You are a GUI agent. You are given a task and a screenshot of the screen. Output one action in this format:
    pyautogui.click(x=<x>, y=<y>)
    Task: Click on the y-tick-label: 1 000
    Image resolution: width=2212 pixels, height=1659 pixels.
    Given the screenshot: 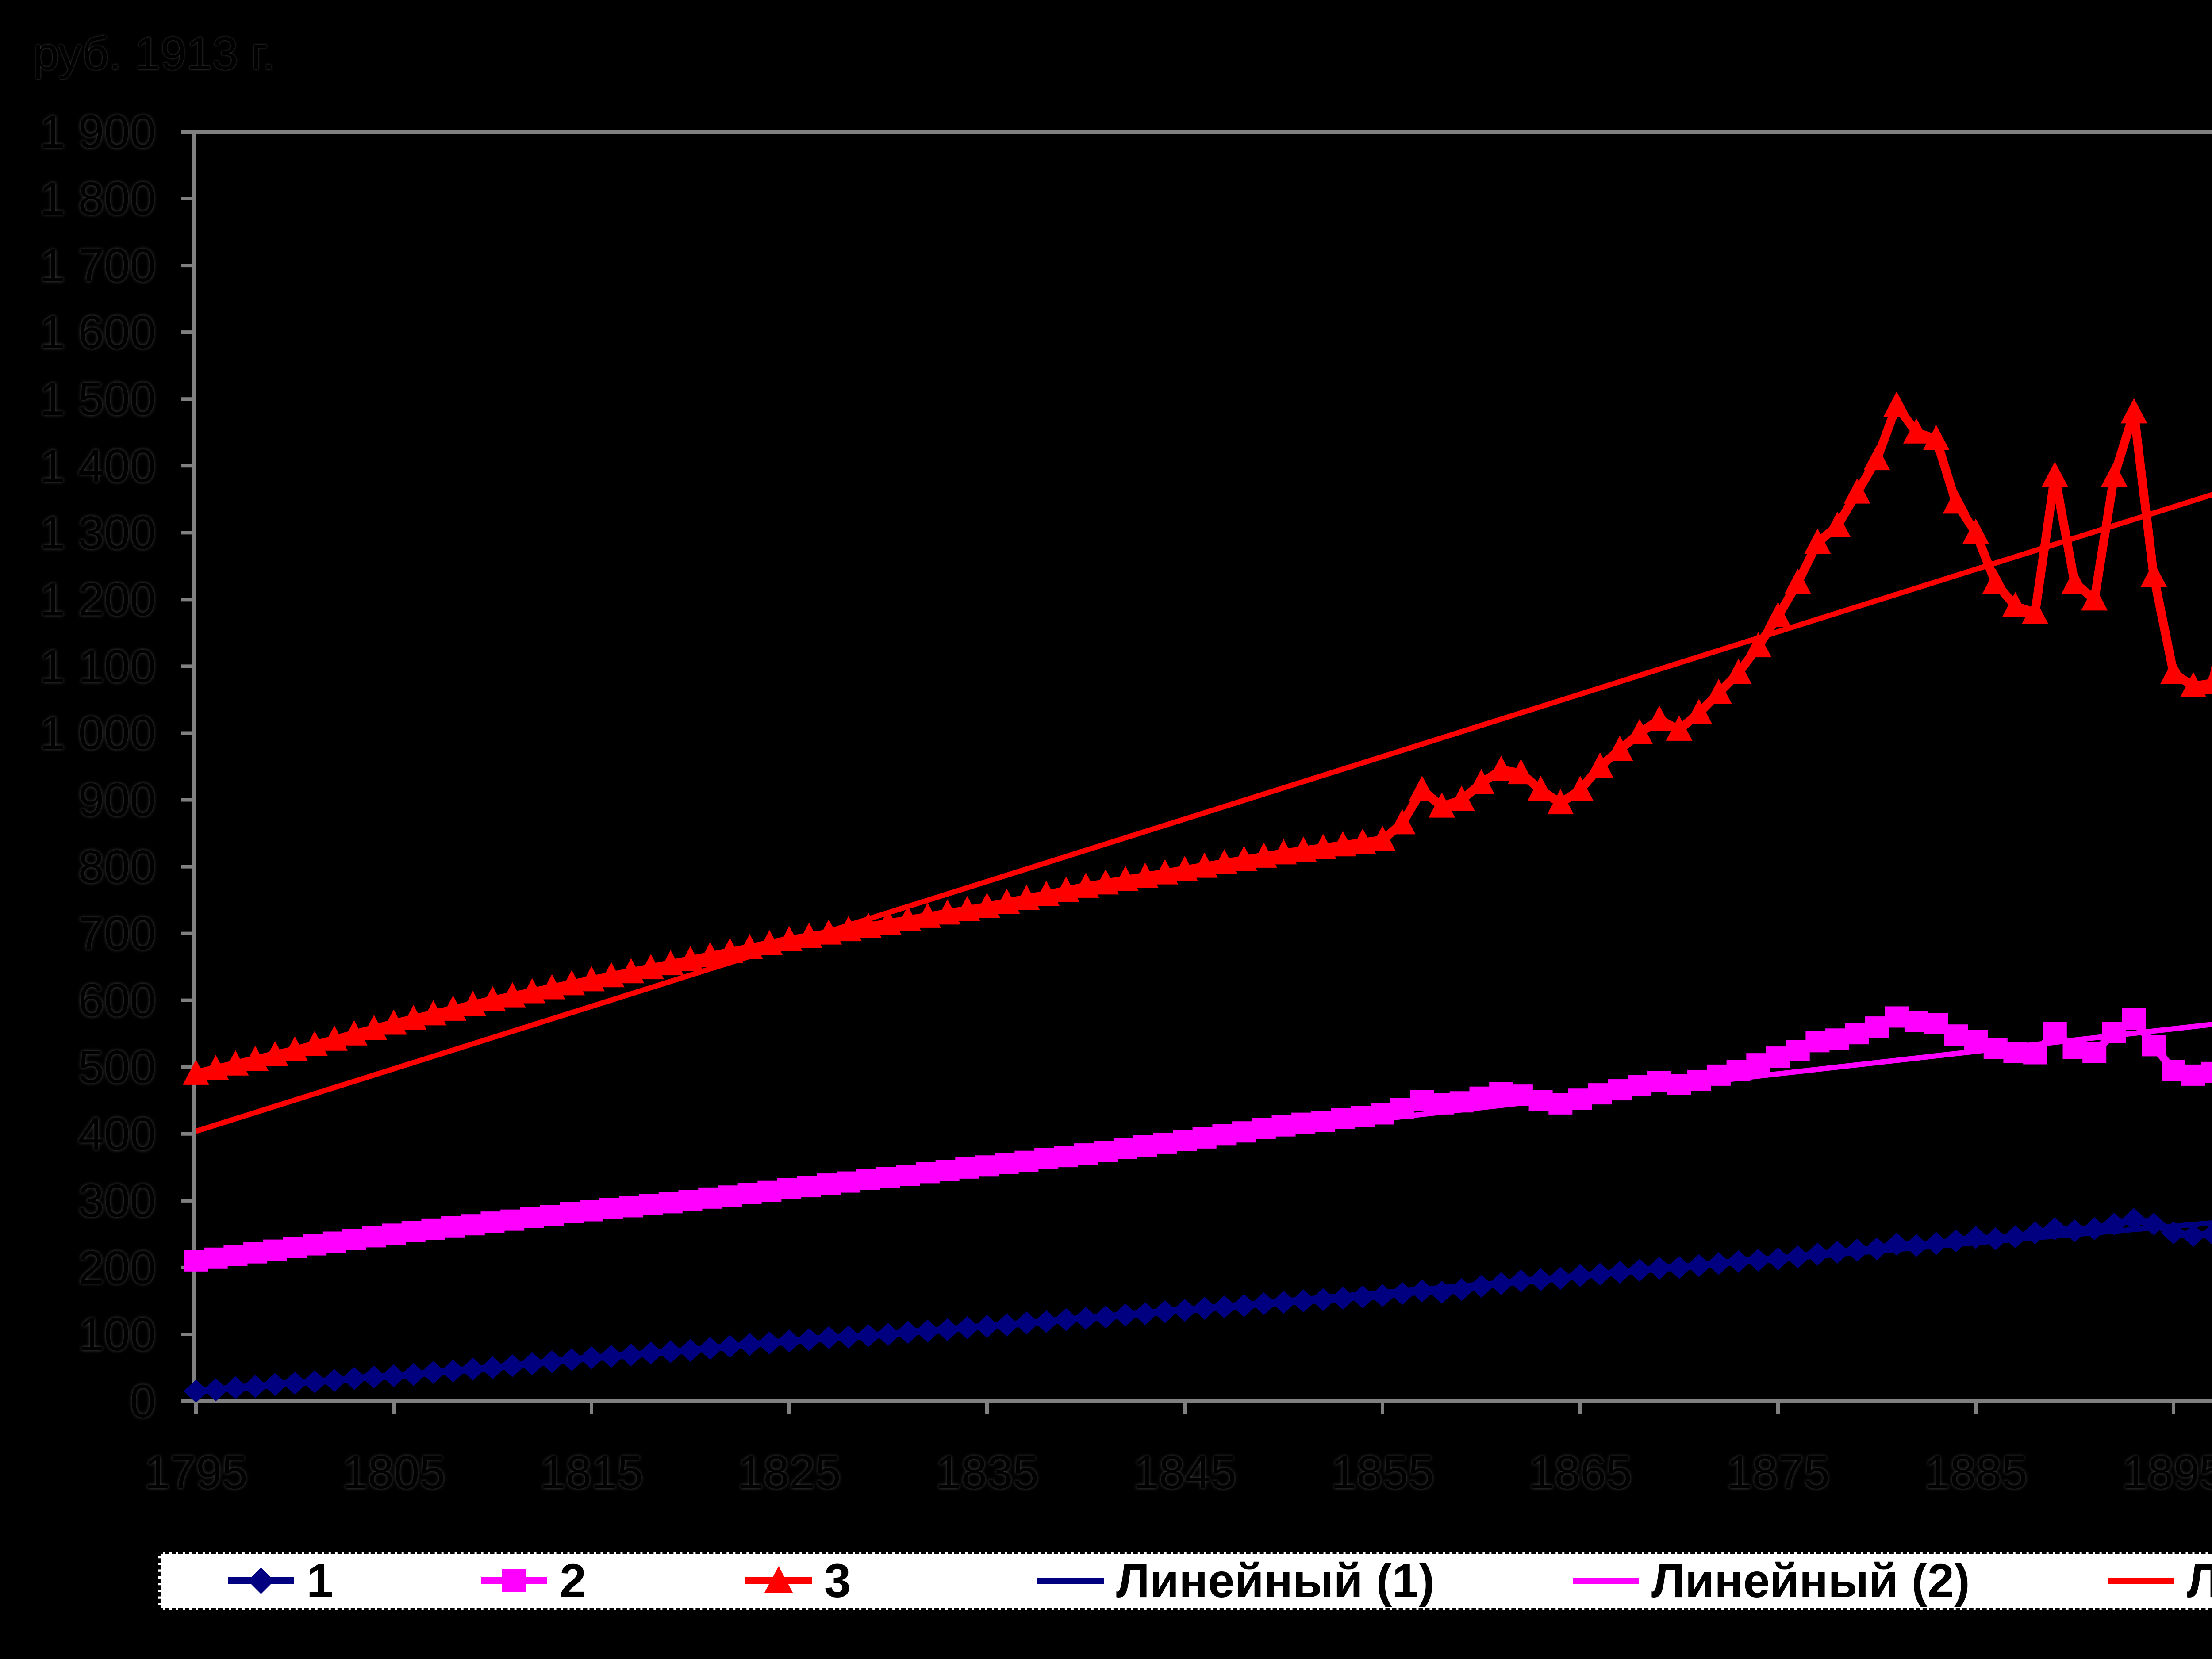 What is the action you would take?
    pyautogui.click(x=98, y=733)
    